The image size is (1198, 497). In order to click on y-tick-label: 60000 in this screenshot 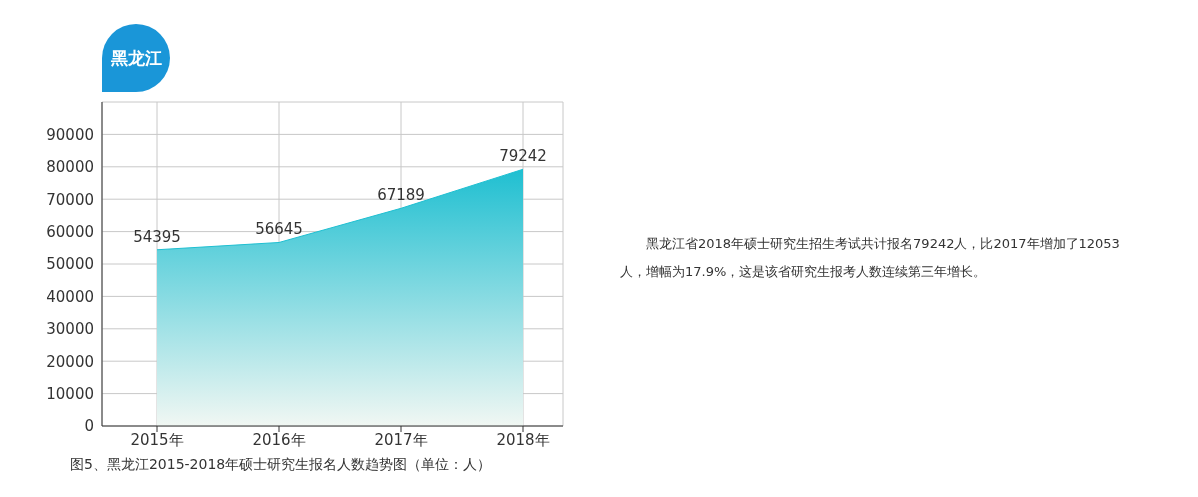, I will do `click(70, 231)`.